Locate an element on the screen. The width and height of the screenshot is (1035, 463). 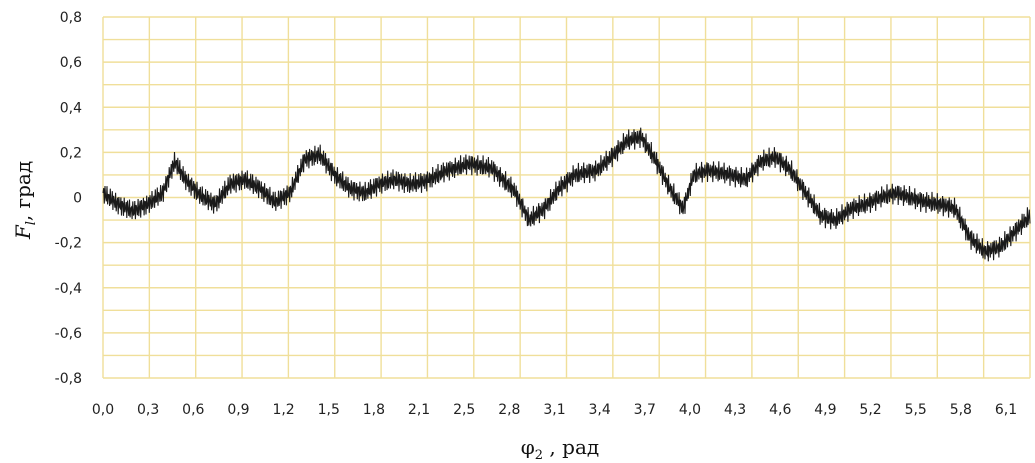
x-tick-label: 0,3 is located at coordinates (148, 410).